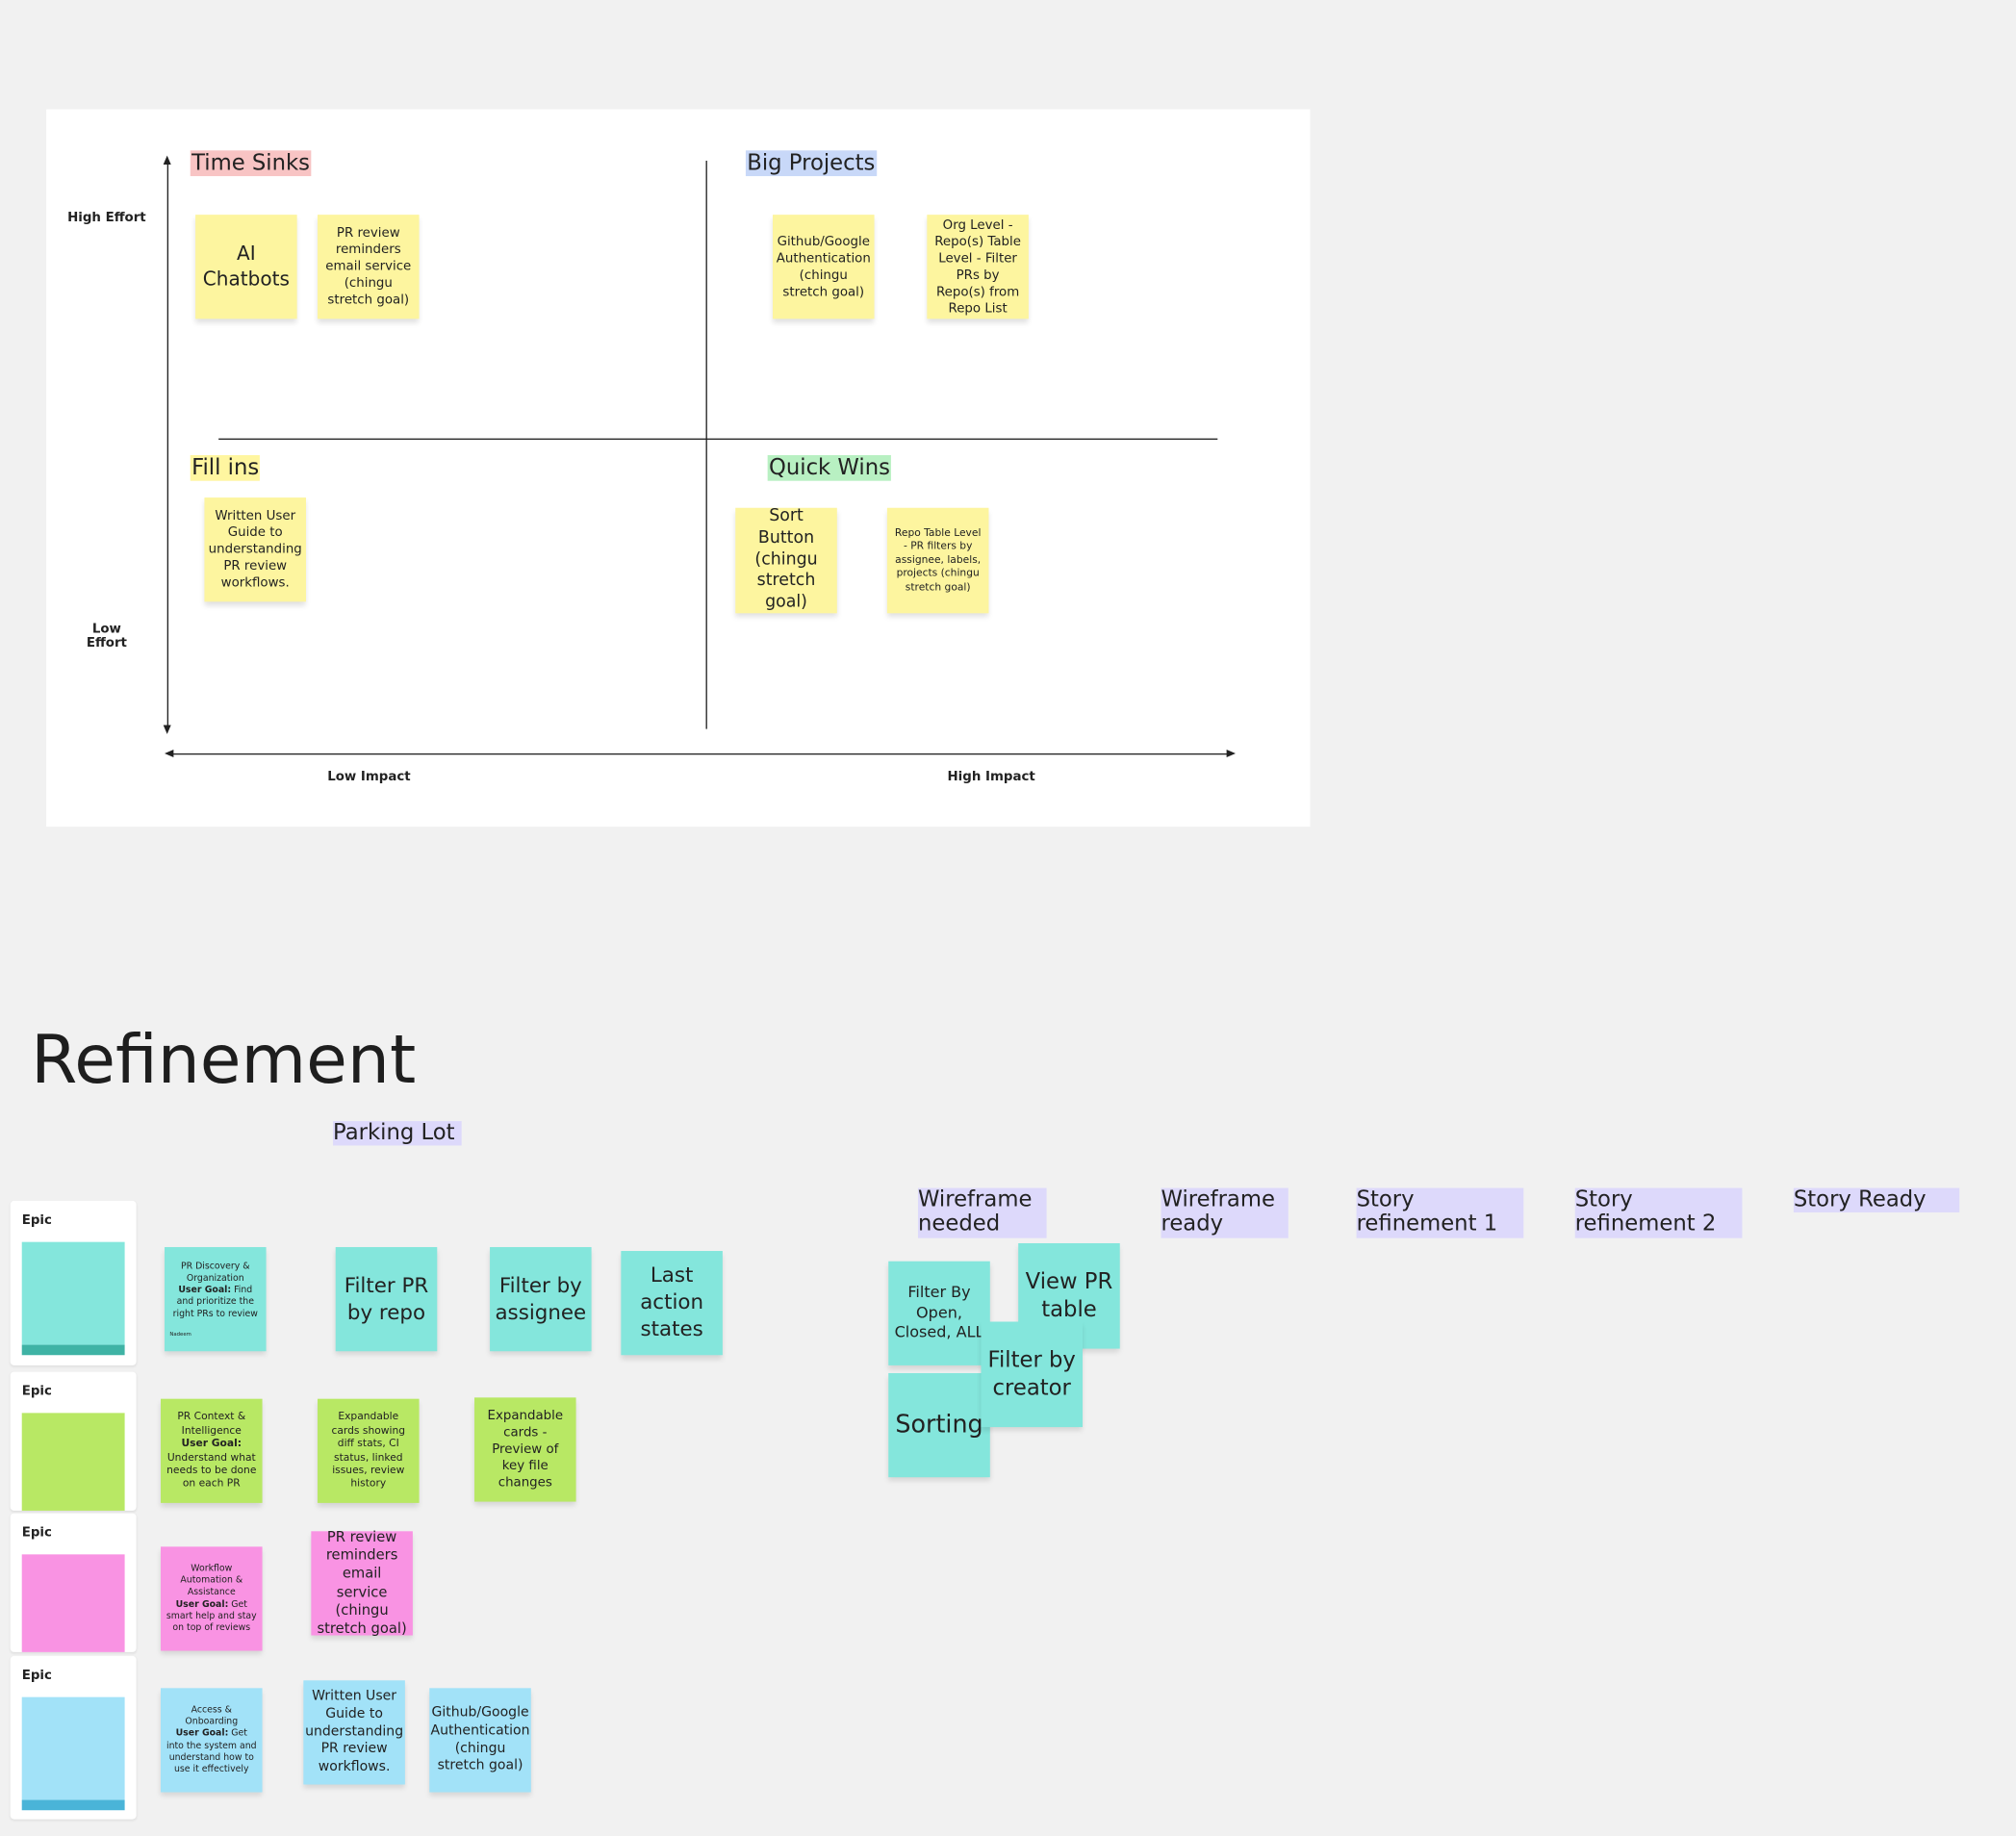 This screenshot has width=2016, height=1836. I want to click on y-axis-low-label: Low Effort, so click(106, 636).